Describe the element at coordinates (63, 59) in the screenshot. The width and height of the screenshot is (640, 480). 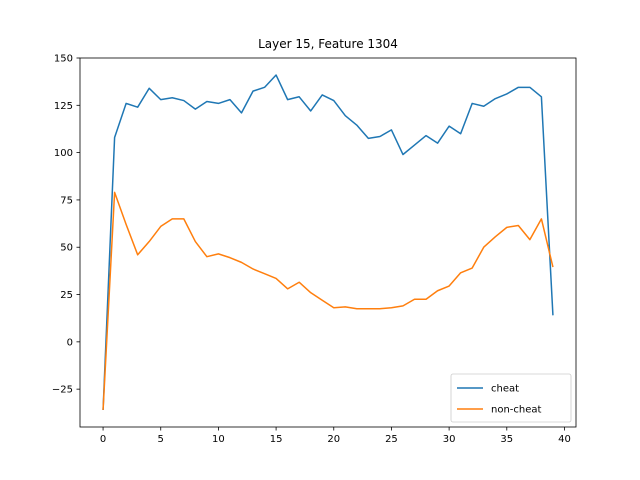
I see `y-tick-label: 150` at that location.